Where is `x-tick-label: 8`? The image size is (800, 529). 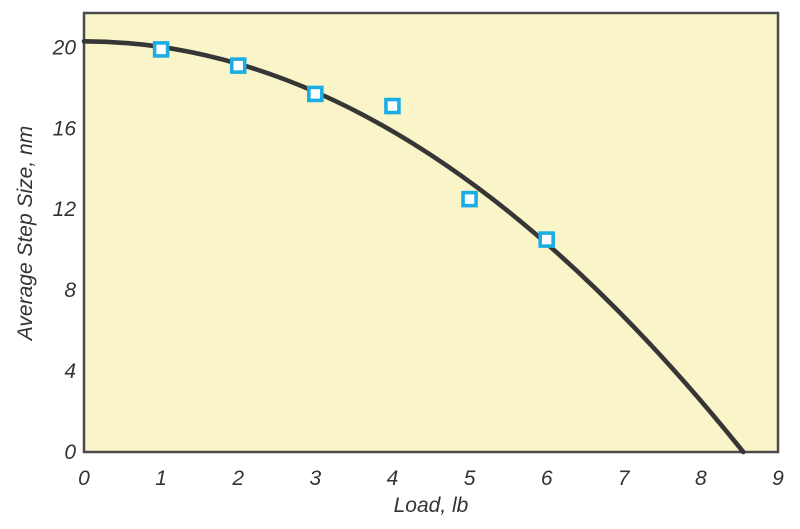 x-tick-label: 8 is located at coordinates (701, 478).